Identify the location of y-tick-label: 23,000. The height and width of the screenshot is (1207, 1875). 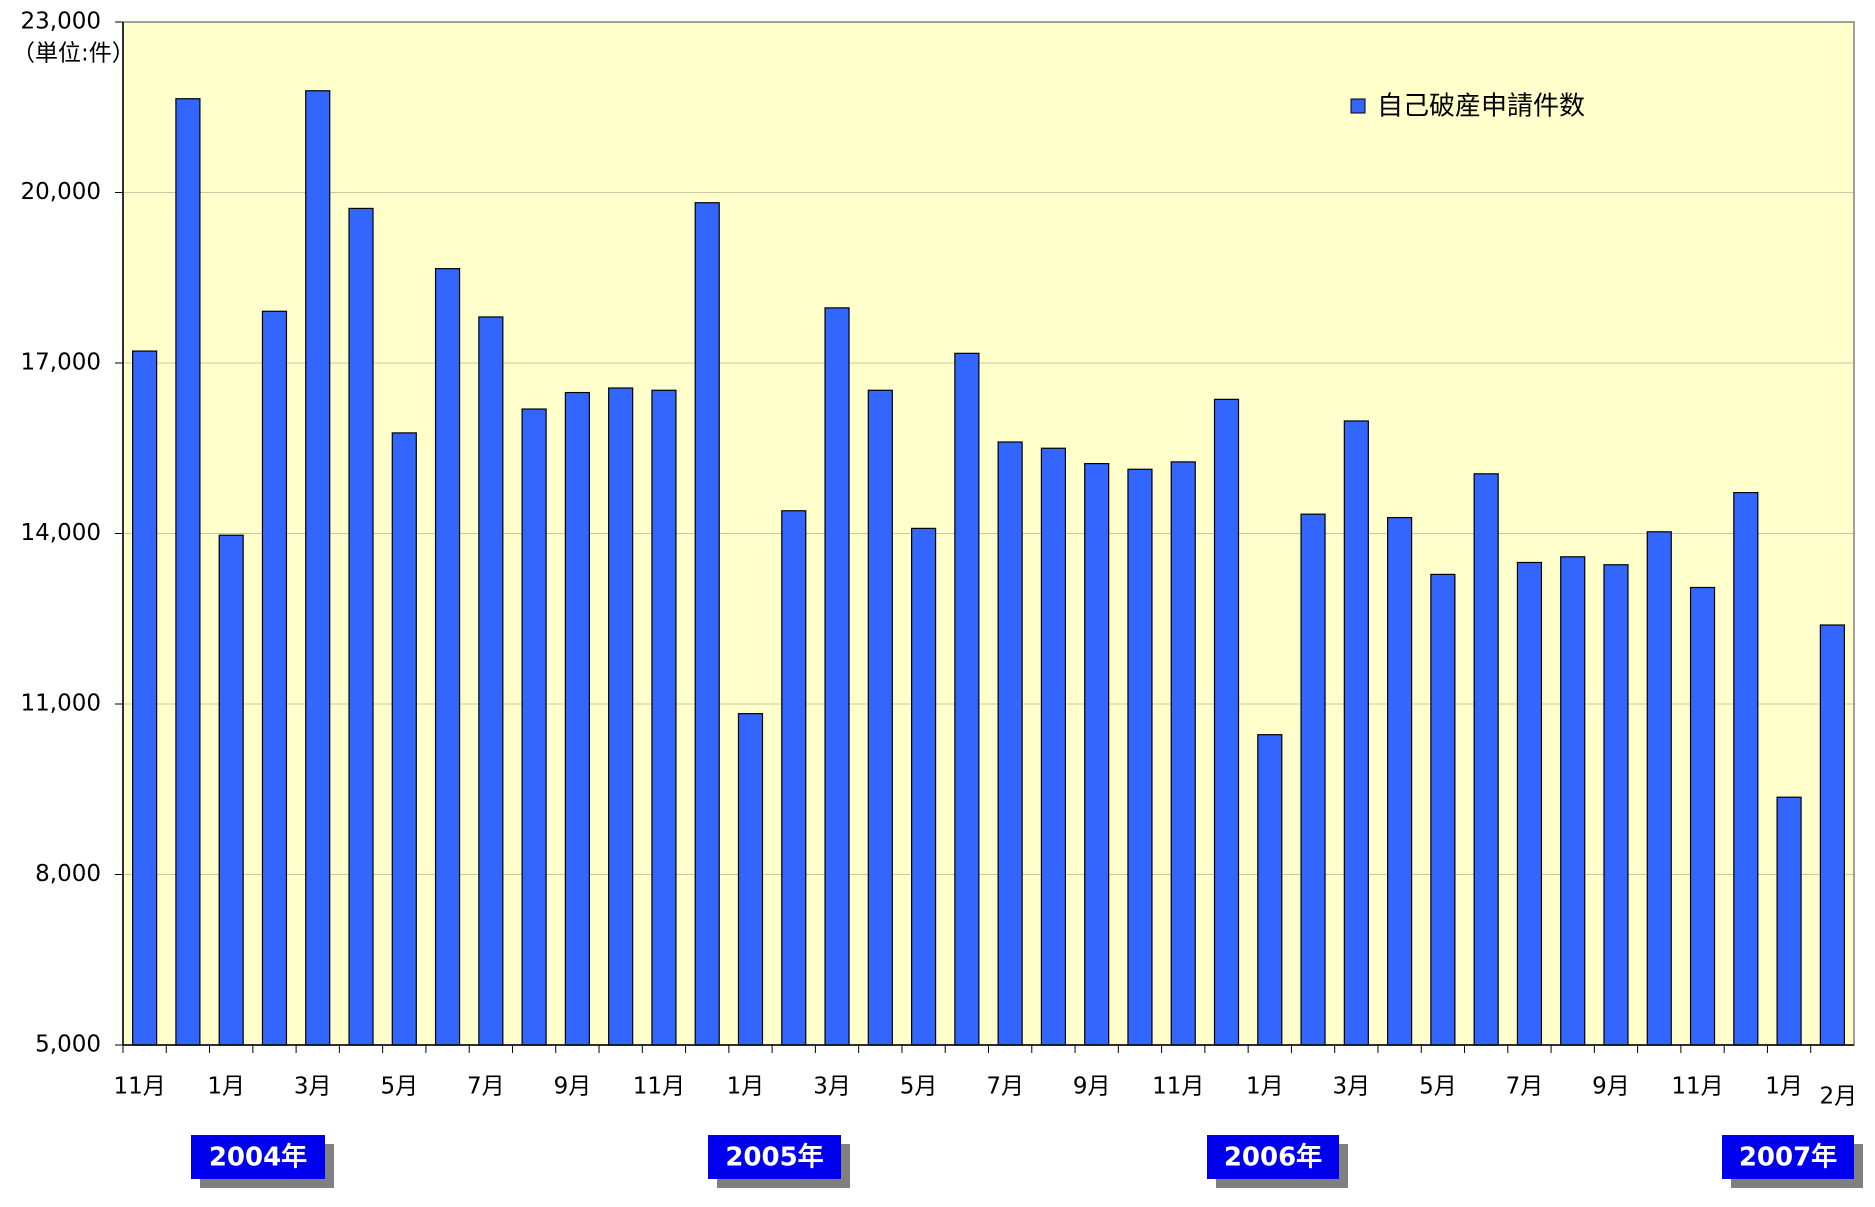
(61, 22).